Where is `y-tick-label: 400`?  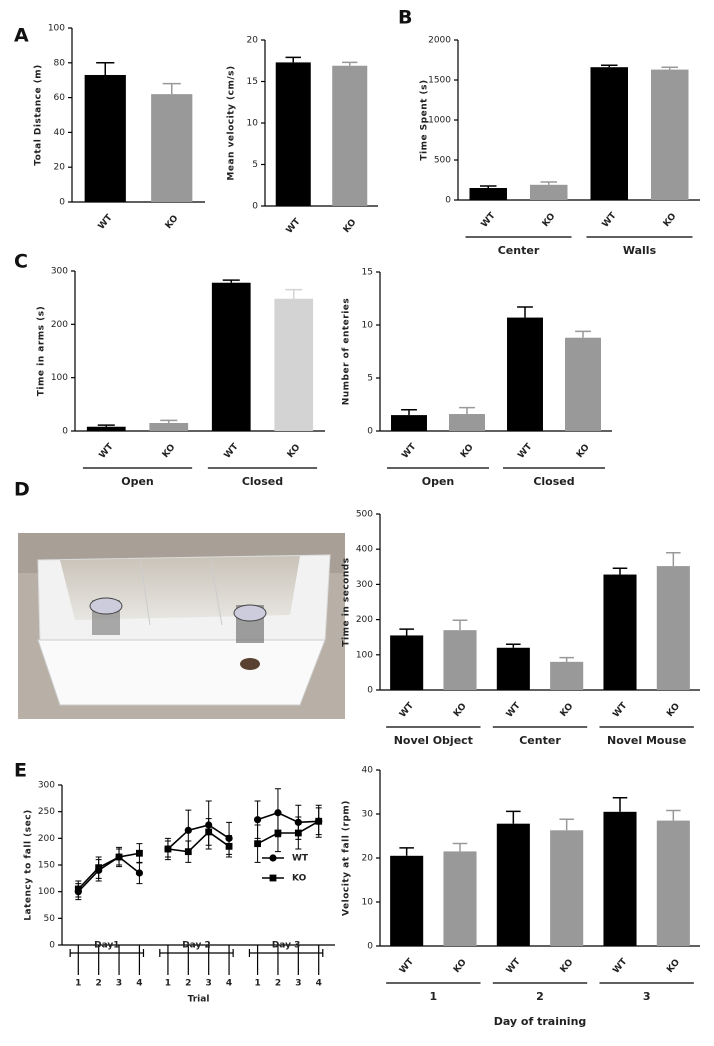 y-tick-label: 400 is located at coordinates (364, 550).